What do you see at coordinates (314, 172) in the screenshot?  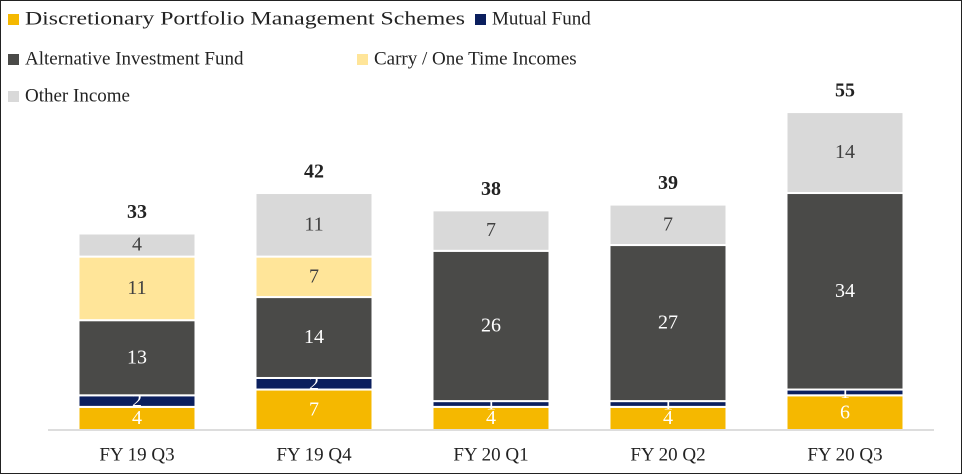 I see `total-label: 42` at bounding box center [314, 172].